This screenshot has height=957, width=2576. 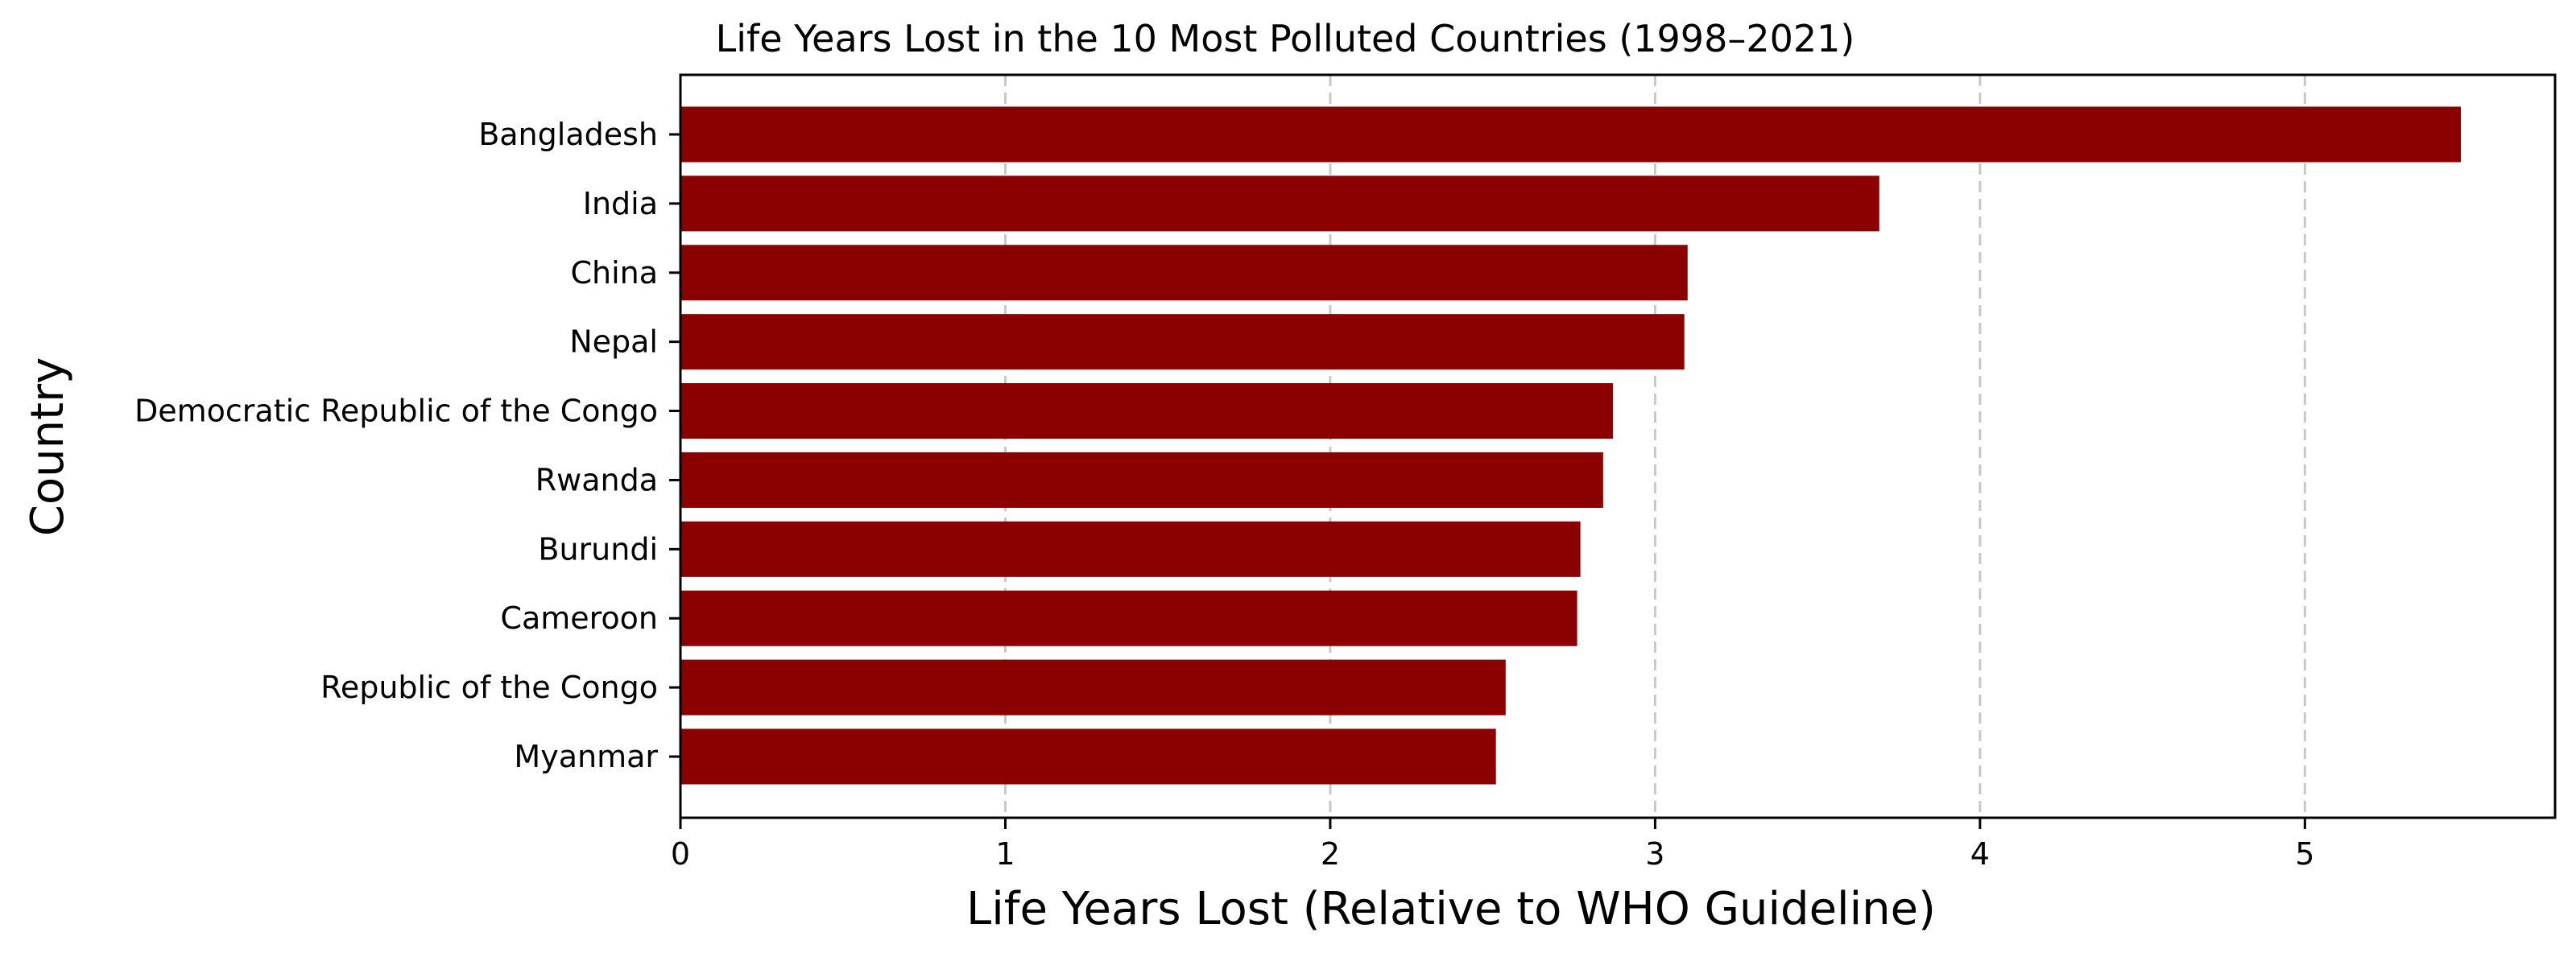 I want to click on y-tick-label: Republic of the Congo, so click(x=489, y=687).